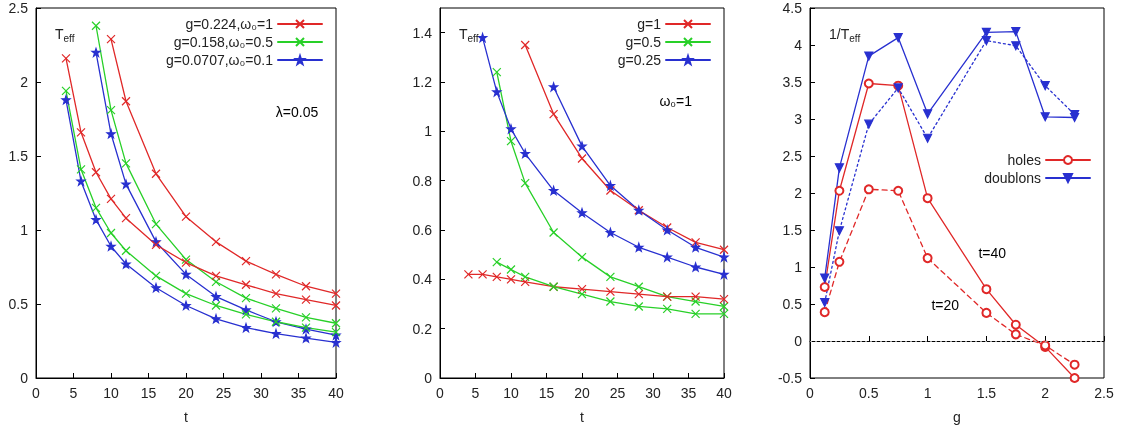 The height and width of the screenshot is (429, 1122). What do you see at coordinates (229, 24) in the screenshot?
I see `legend-label: g=0.224,ω₀=1` at bounding box center [229, 24].